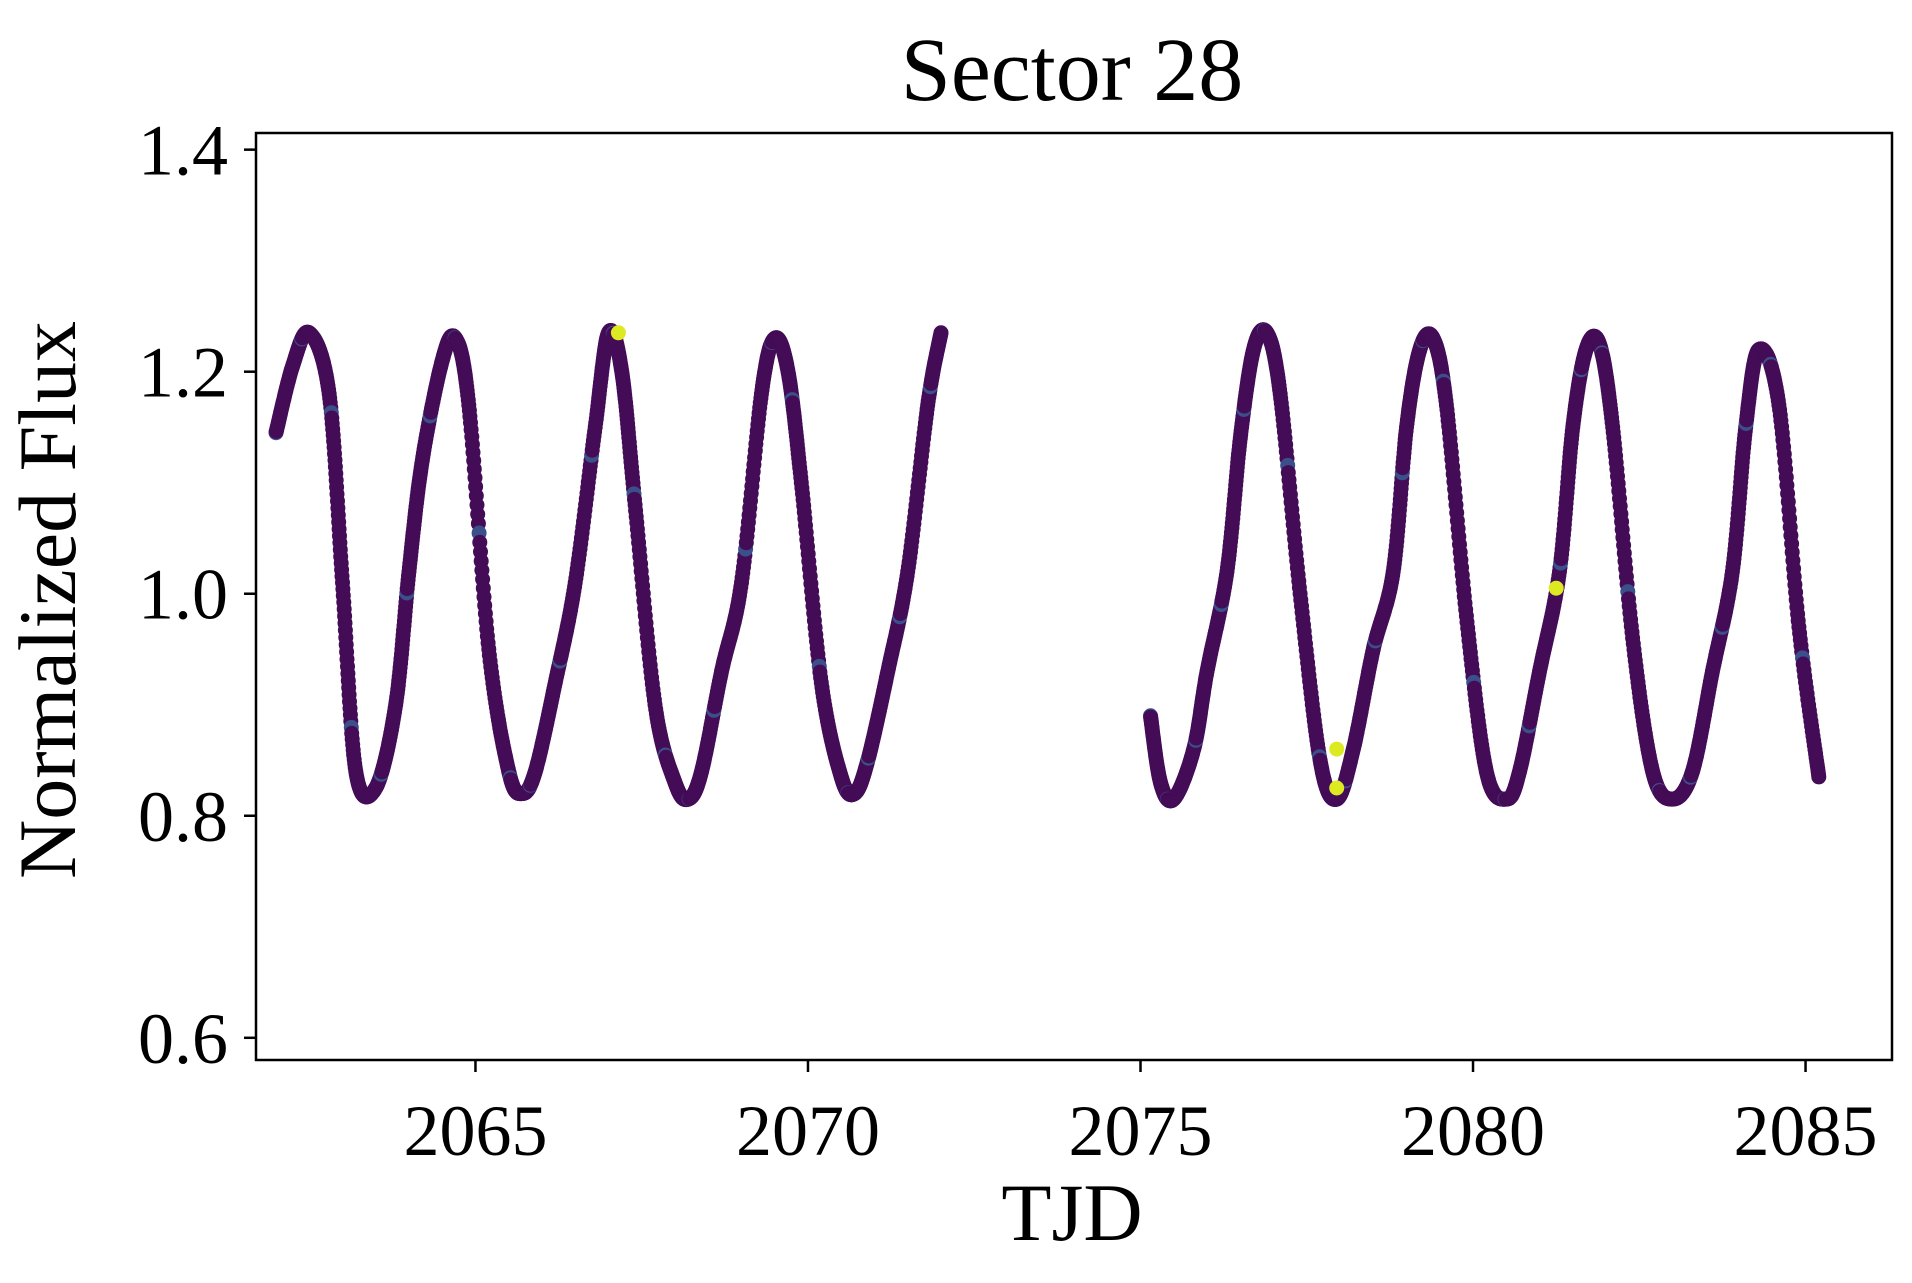 Image resolution: width=1912 pixels, height=1283 pixels. I want to click on x-tick-label: 2065, so click(475, 1131).